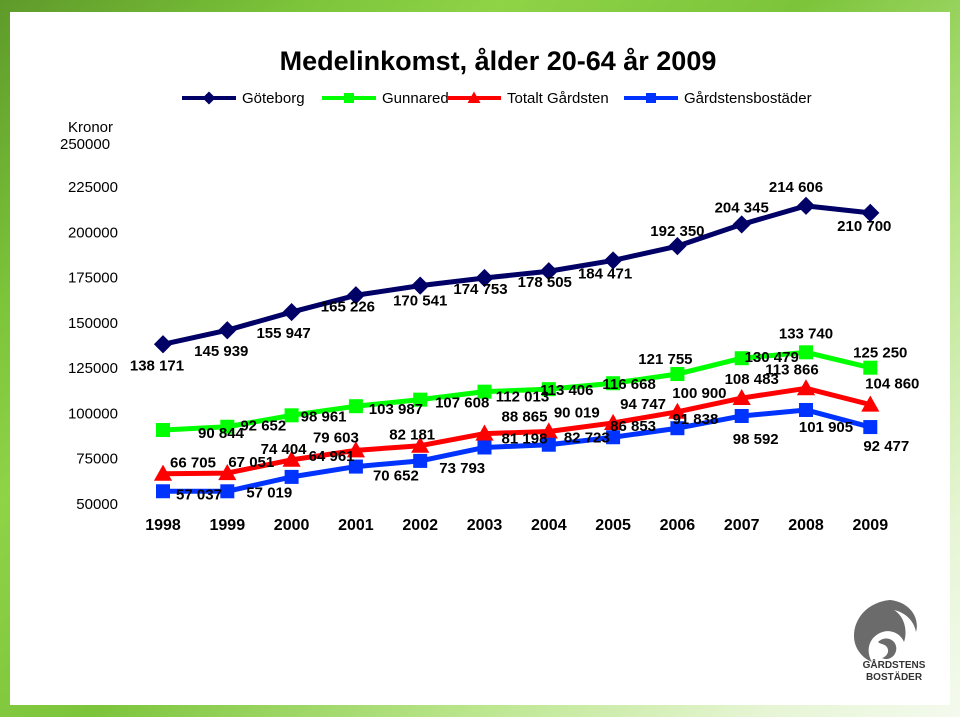 This screenshot has height=717, width=960. What do you see at coordinates (85, 144) in the screenshot?
I see `y-axis-label-max: 250000` at bounding box center [85, 144].